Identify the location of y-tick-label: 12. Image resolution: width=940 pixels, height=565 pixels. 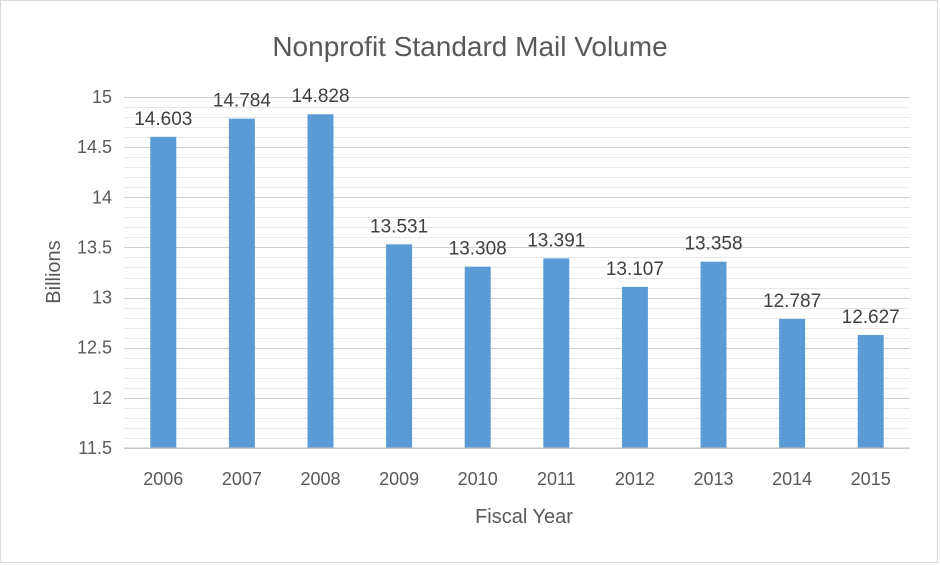
(102, 398).